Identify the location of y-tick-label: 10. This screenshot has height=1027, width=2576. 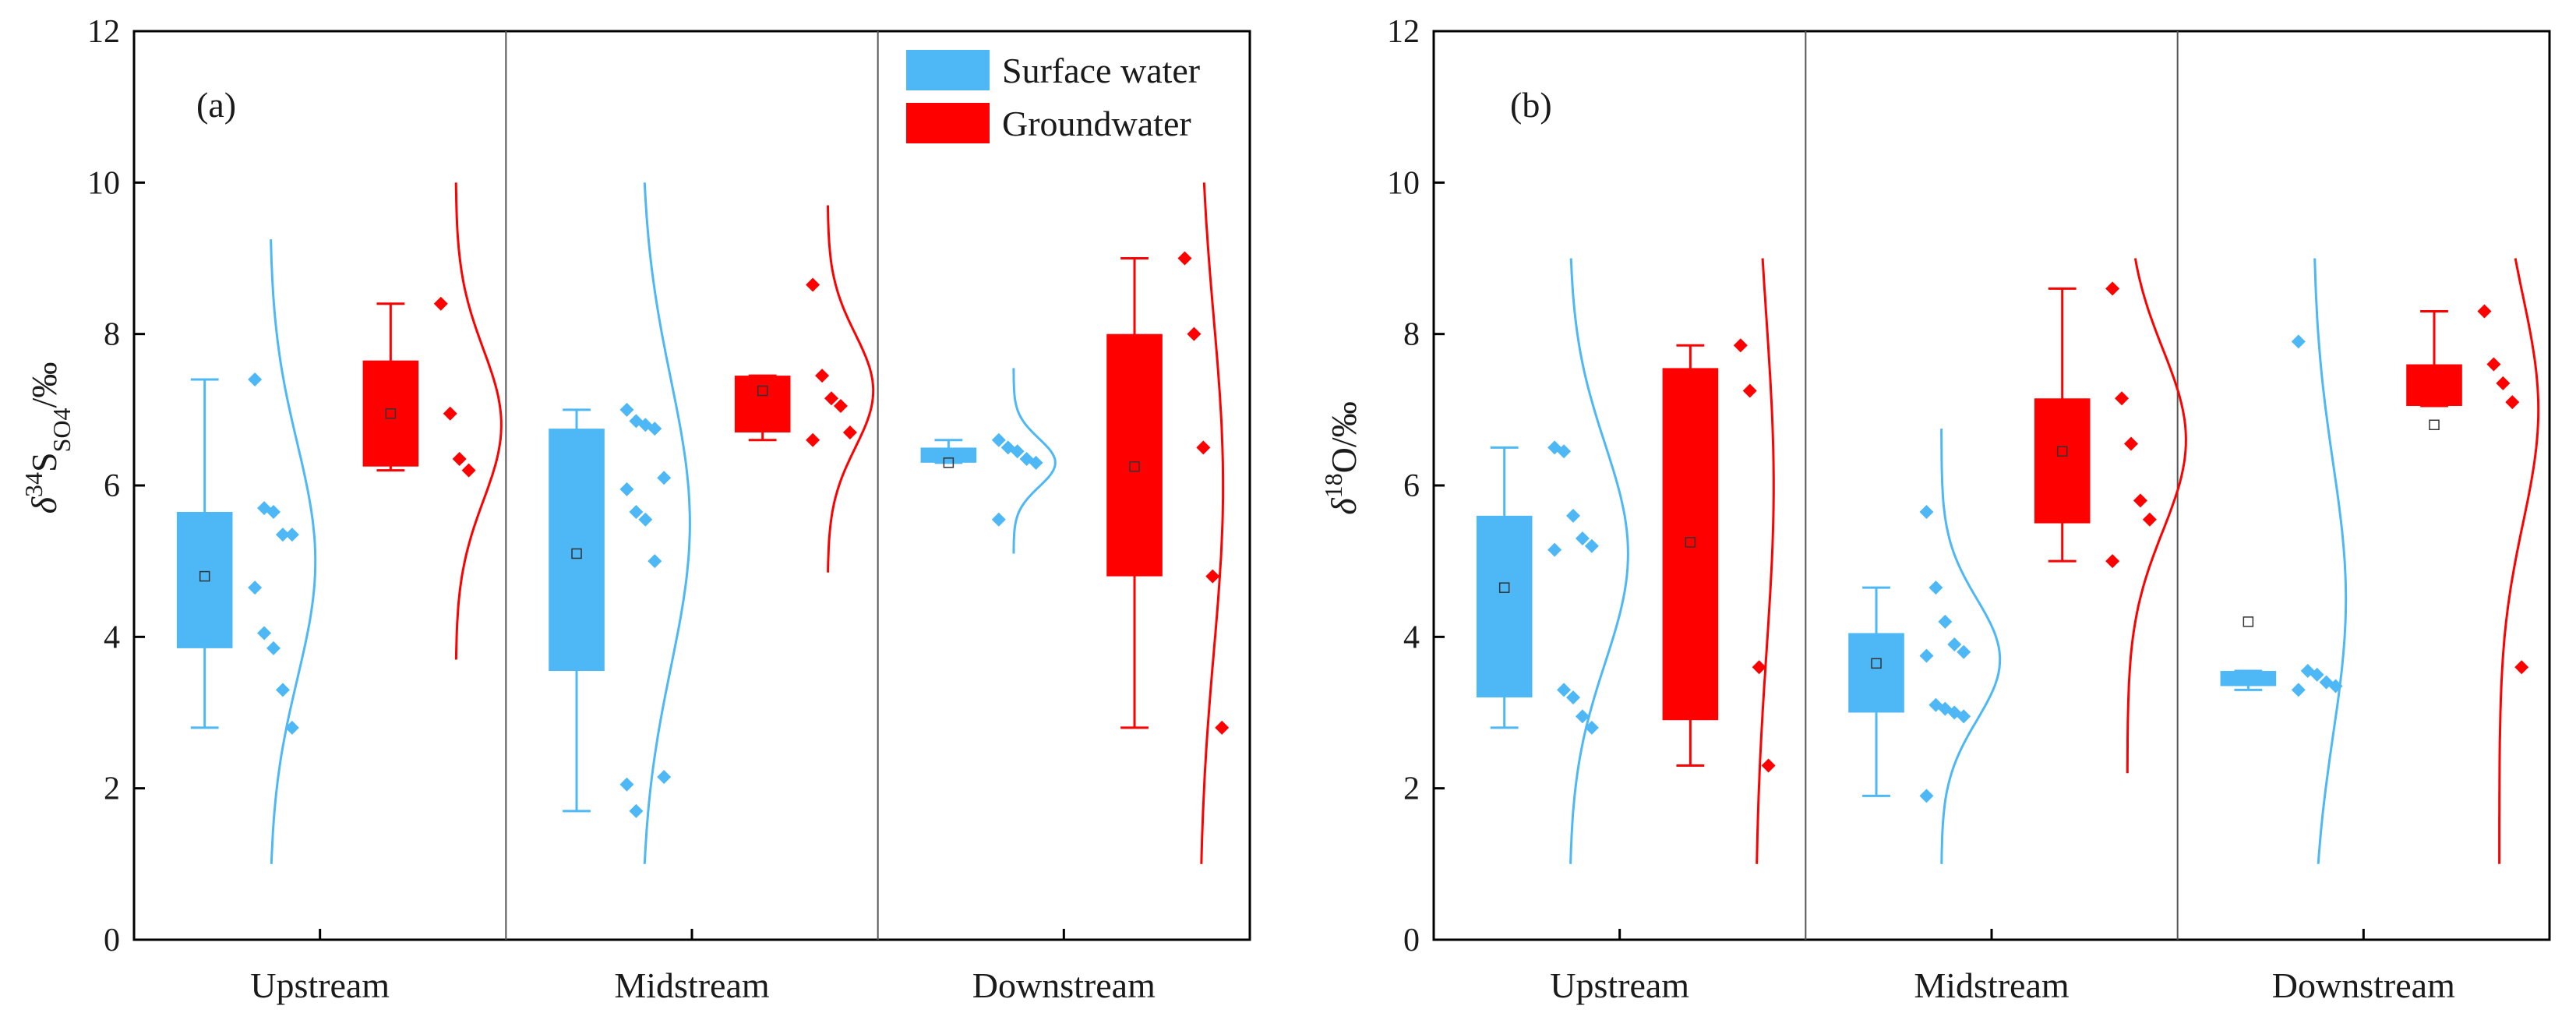
(103, 183).